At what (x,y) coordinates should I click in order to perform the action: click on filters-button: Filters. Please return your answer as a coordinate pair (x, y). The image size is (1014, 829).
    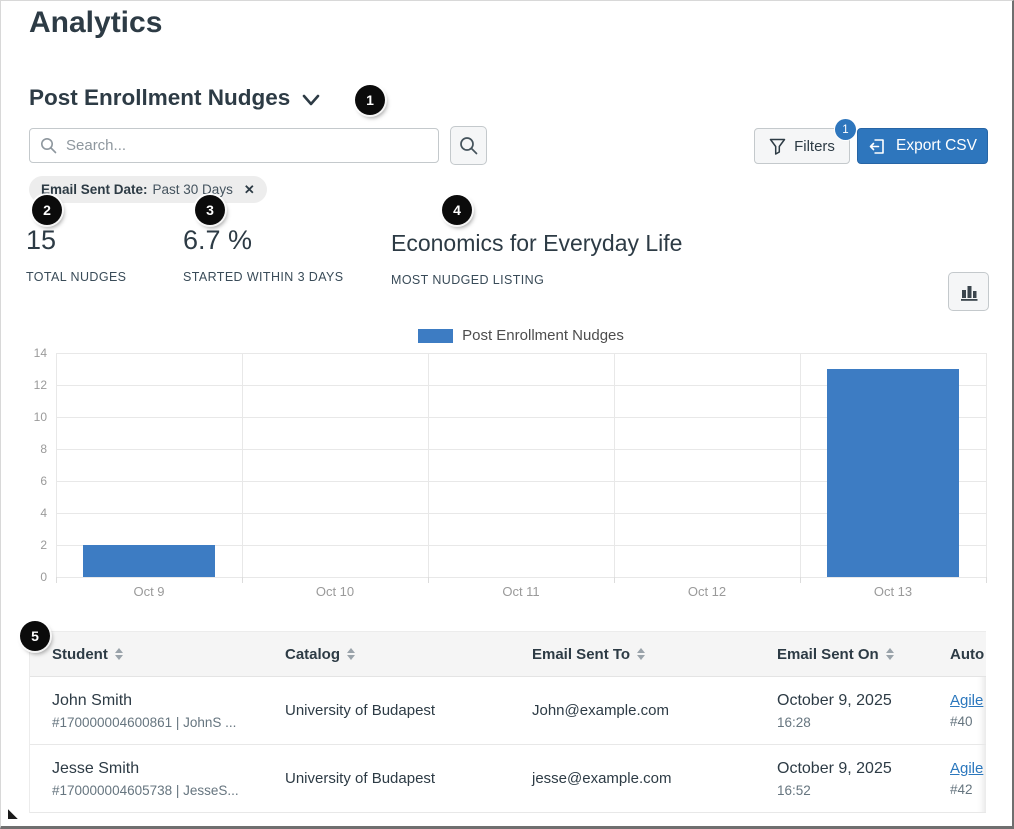
    Looking at the image, I should click on (802, 146).